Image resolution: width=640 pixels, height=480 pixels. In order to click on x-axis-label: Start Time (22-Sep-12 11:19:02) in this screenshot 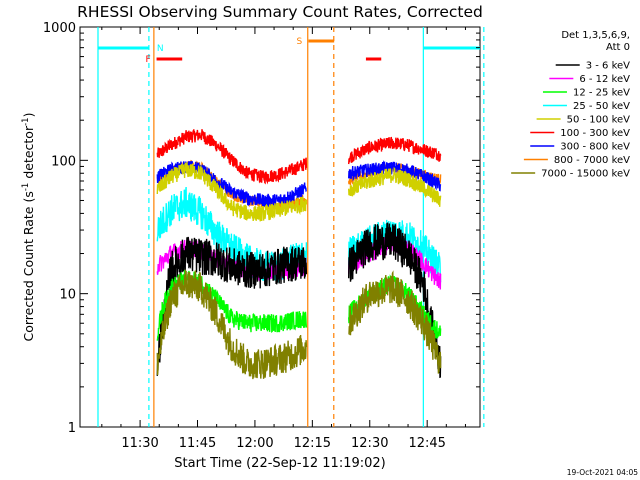, I will do `click(279, 463)`.